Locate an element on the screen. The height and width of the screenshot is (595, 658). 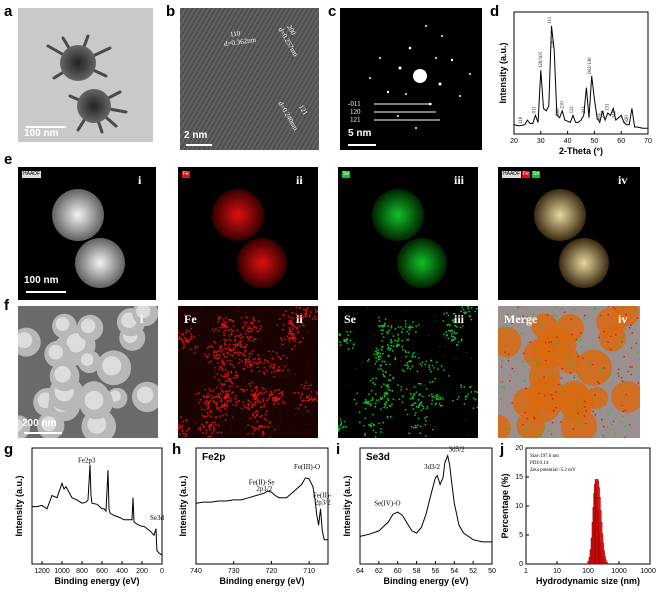
scale-label: 100 nm is located at coordinates (41, 133).